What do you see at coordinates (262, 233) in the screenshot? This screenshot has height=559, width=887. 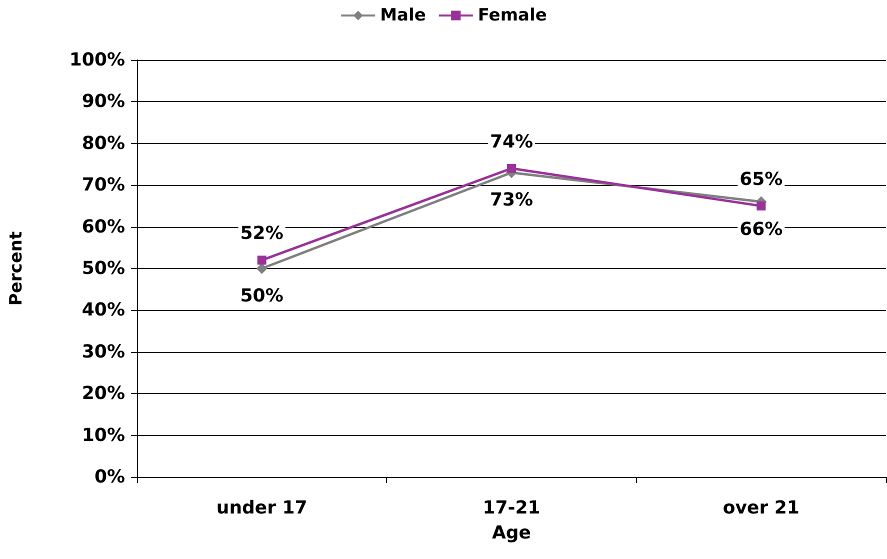 I see `data-label: 52%` at bounding box center [262, 233].